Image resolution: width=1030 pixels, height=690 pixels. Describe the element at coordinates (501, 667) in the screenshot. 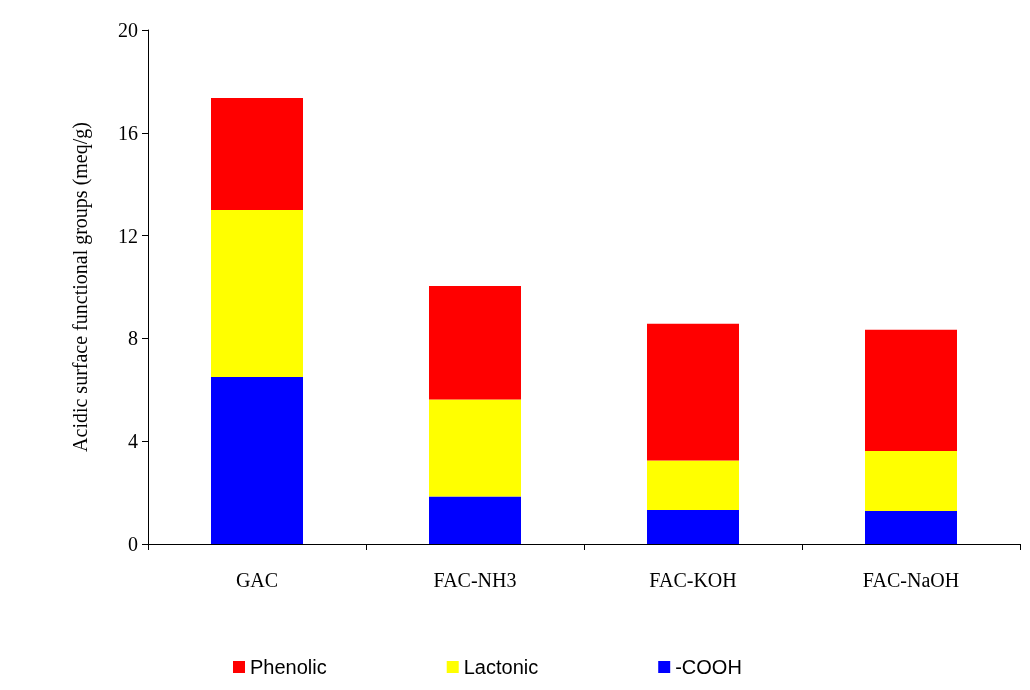

I see `legend-label: Lactonic` at that location.